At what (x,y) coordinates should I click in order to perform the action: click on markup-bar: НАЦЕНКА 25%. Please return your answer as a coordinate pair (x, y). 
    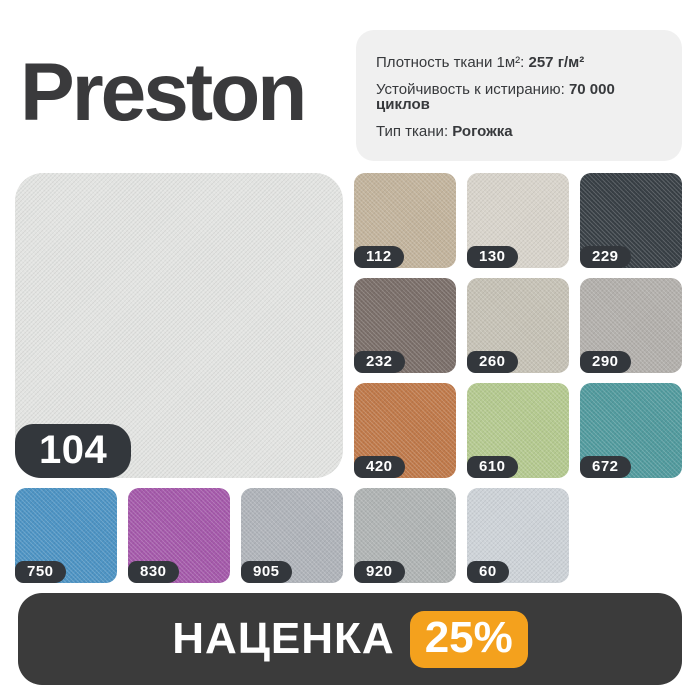
    Looking at the image, I should click on (350, 639).